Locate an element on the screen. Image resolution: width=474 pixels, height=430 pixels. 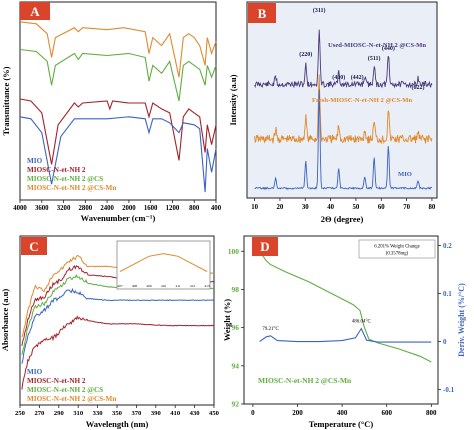
tga-y2-tick-label: -0.1 is located at coordinates (449, 390).